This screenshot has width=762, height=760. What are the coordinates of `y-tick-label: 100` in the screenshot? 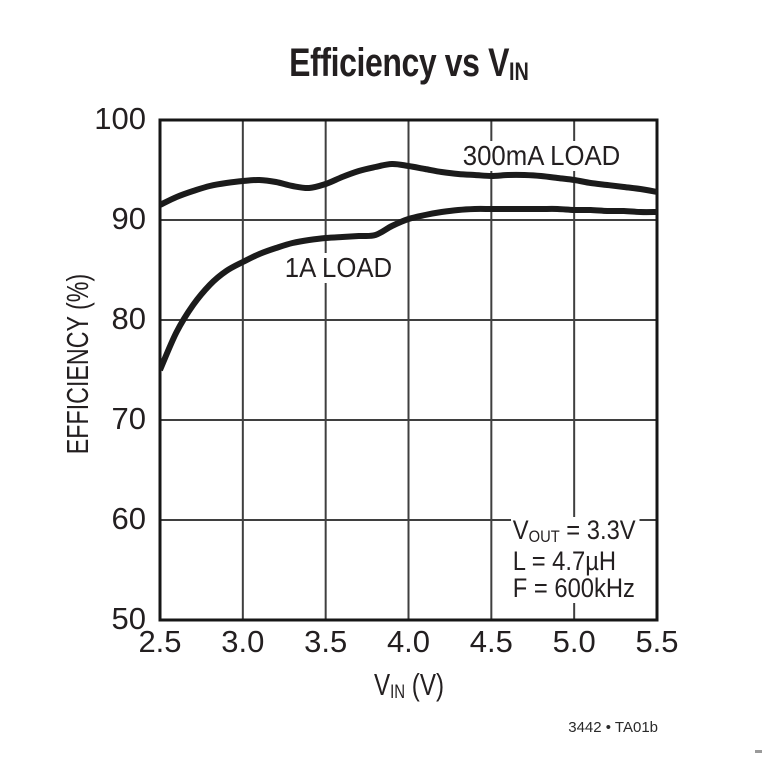 It's located at (120, 118).